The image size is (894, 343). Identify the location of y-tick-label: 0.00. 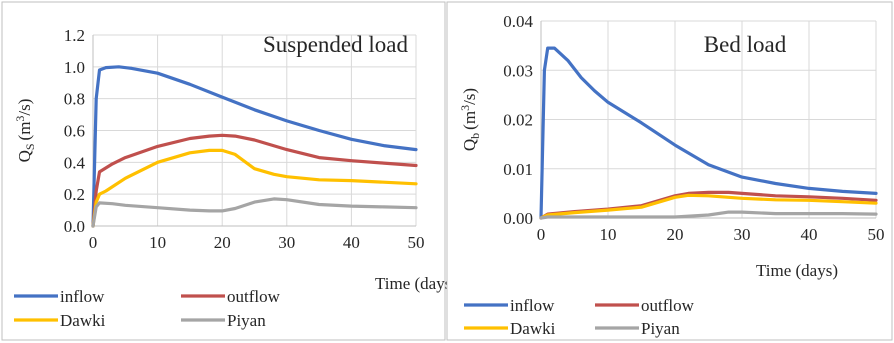
(518, 218).